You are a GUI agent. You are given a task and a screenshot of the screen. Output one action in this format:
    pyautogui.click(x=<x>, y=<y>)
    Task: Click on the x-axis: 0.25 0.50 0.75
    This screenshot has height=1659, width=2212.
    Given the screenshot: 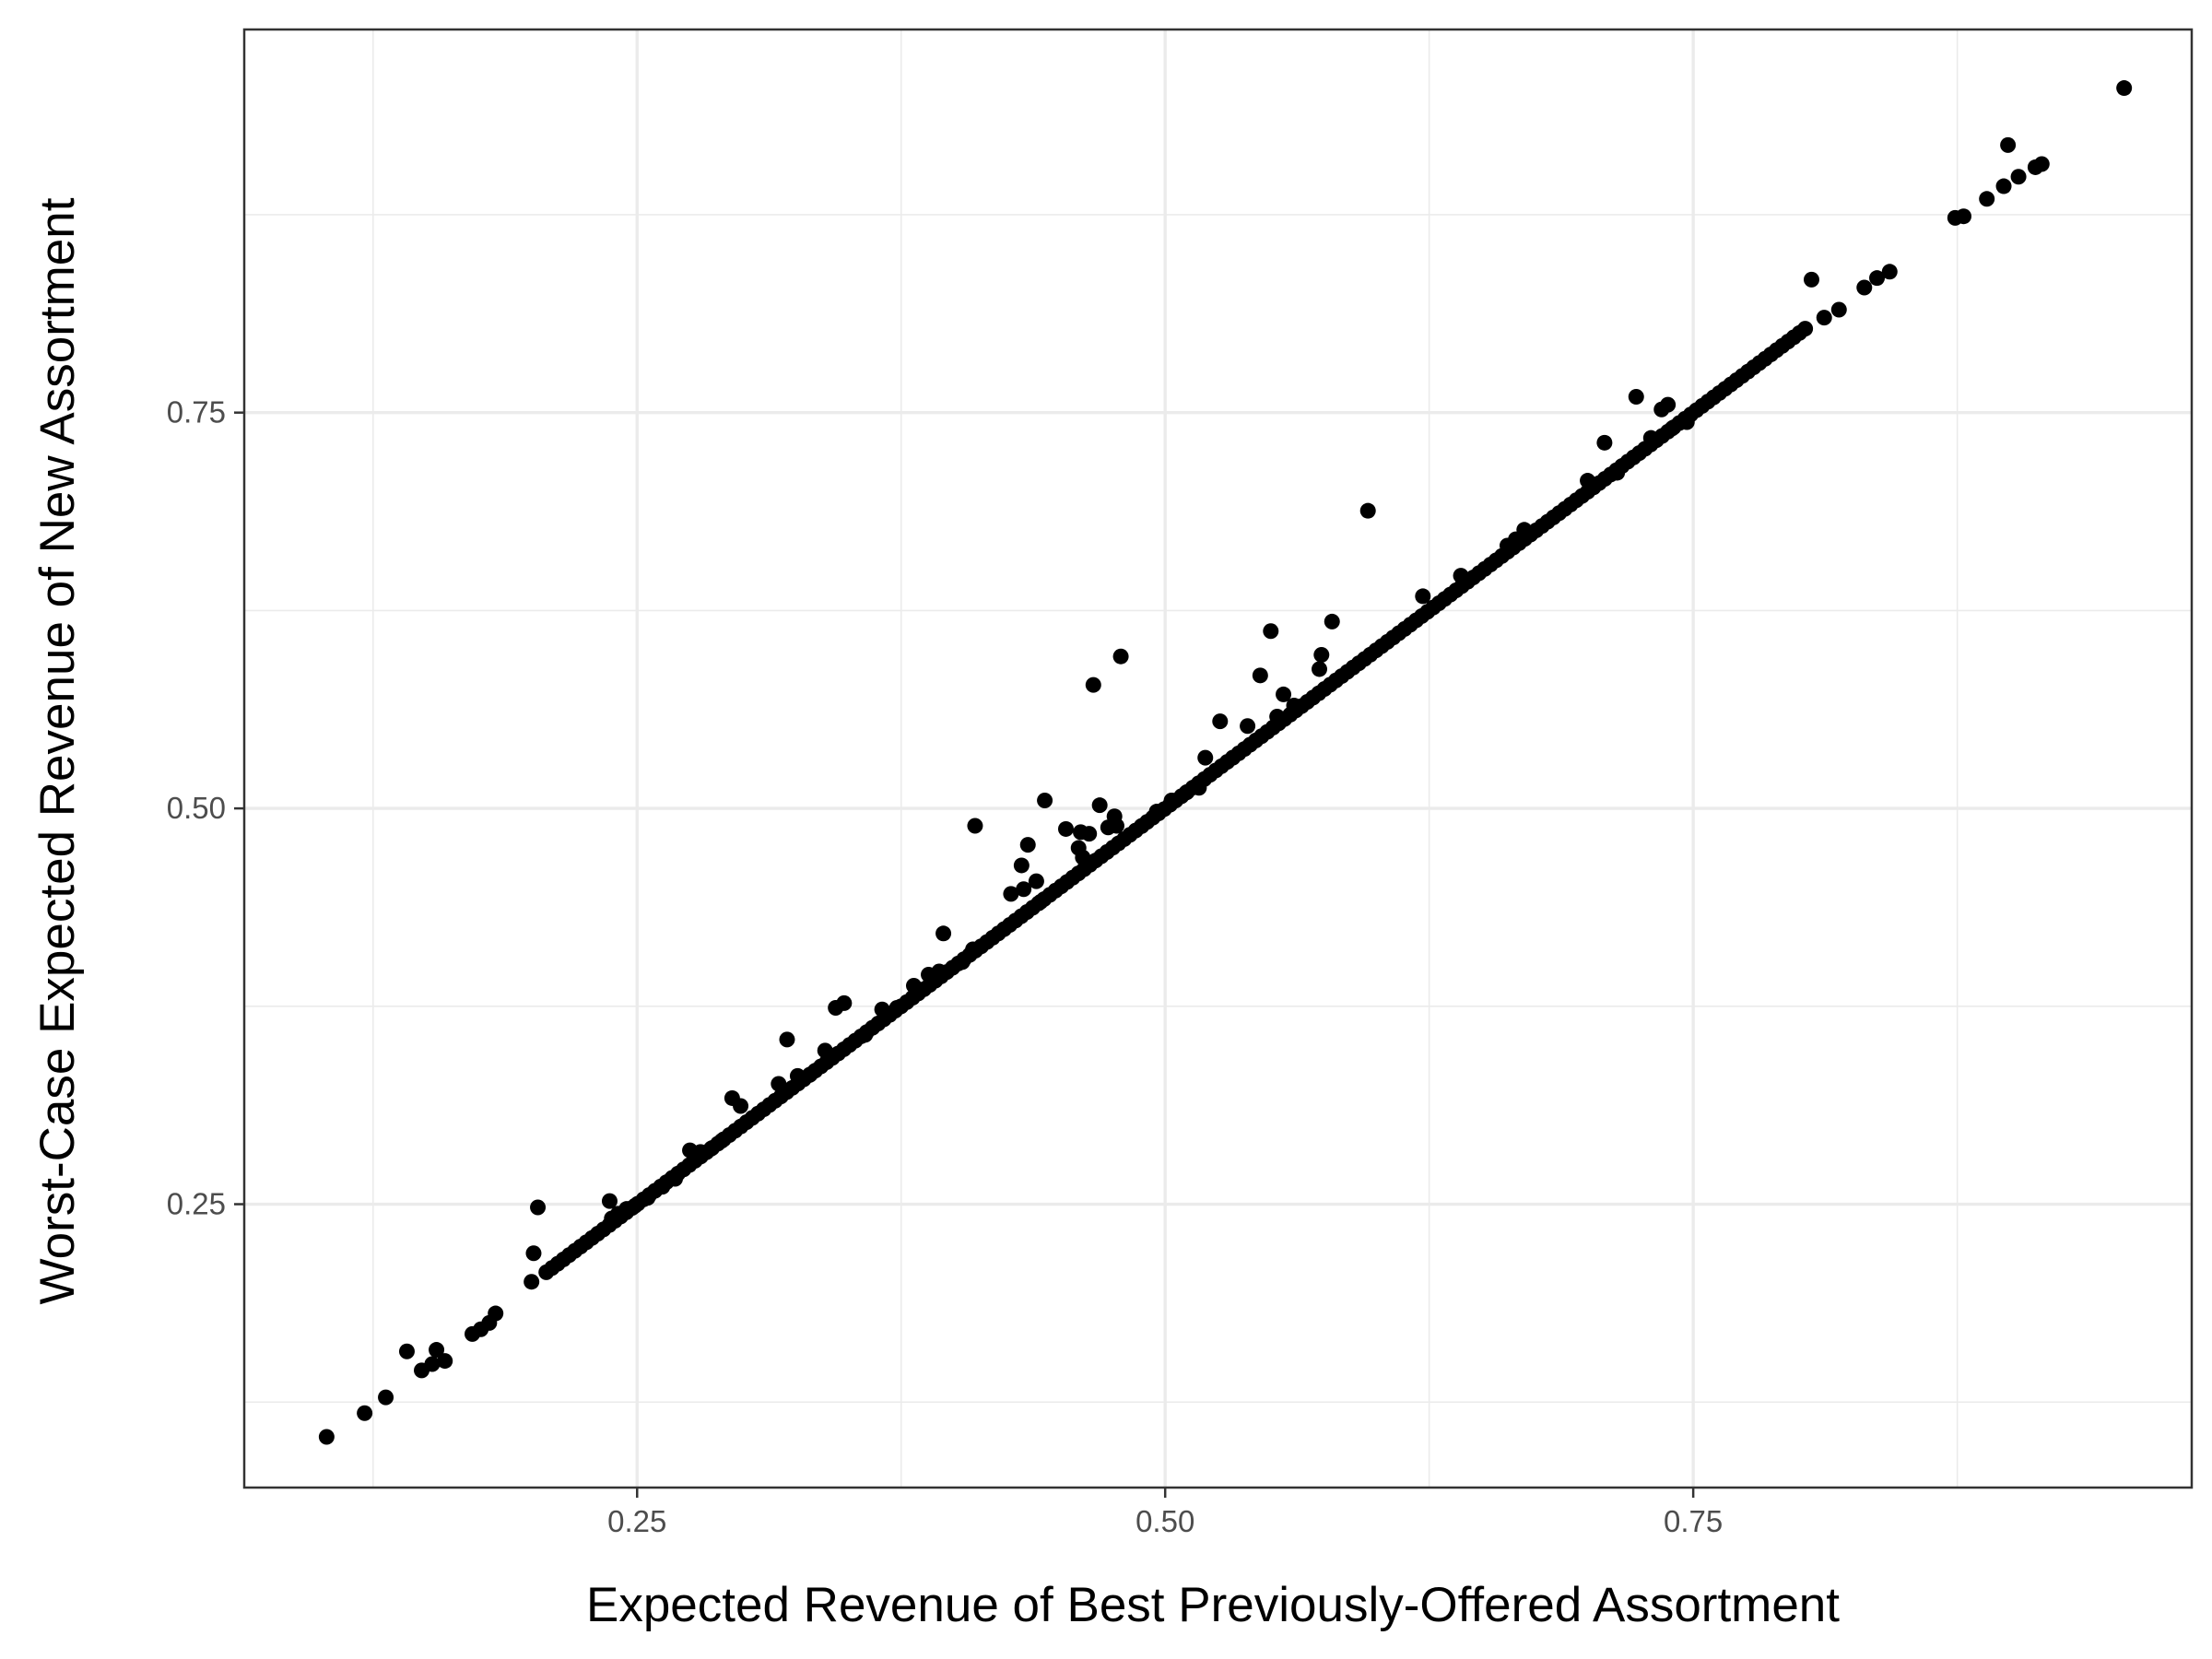 What is the action you would take?
    pyautogui.click(x=1165, y=1513)
    